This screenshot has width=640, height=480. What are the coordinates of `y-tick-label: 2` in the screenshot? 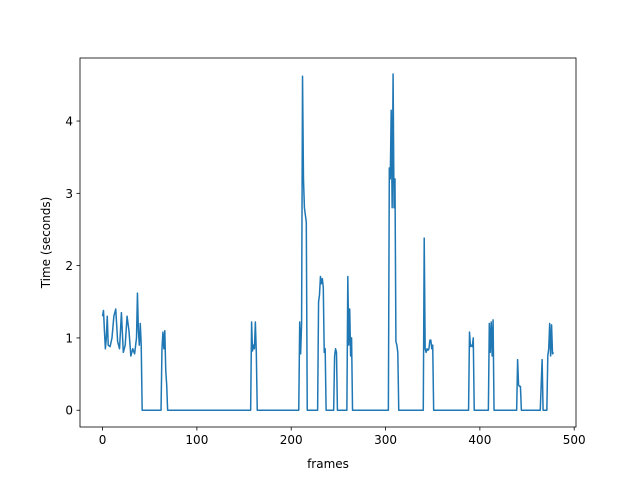 It's located at (69, 266).